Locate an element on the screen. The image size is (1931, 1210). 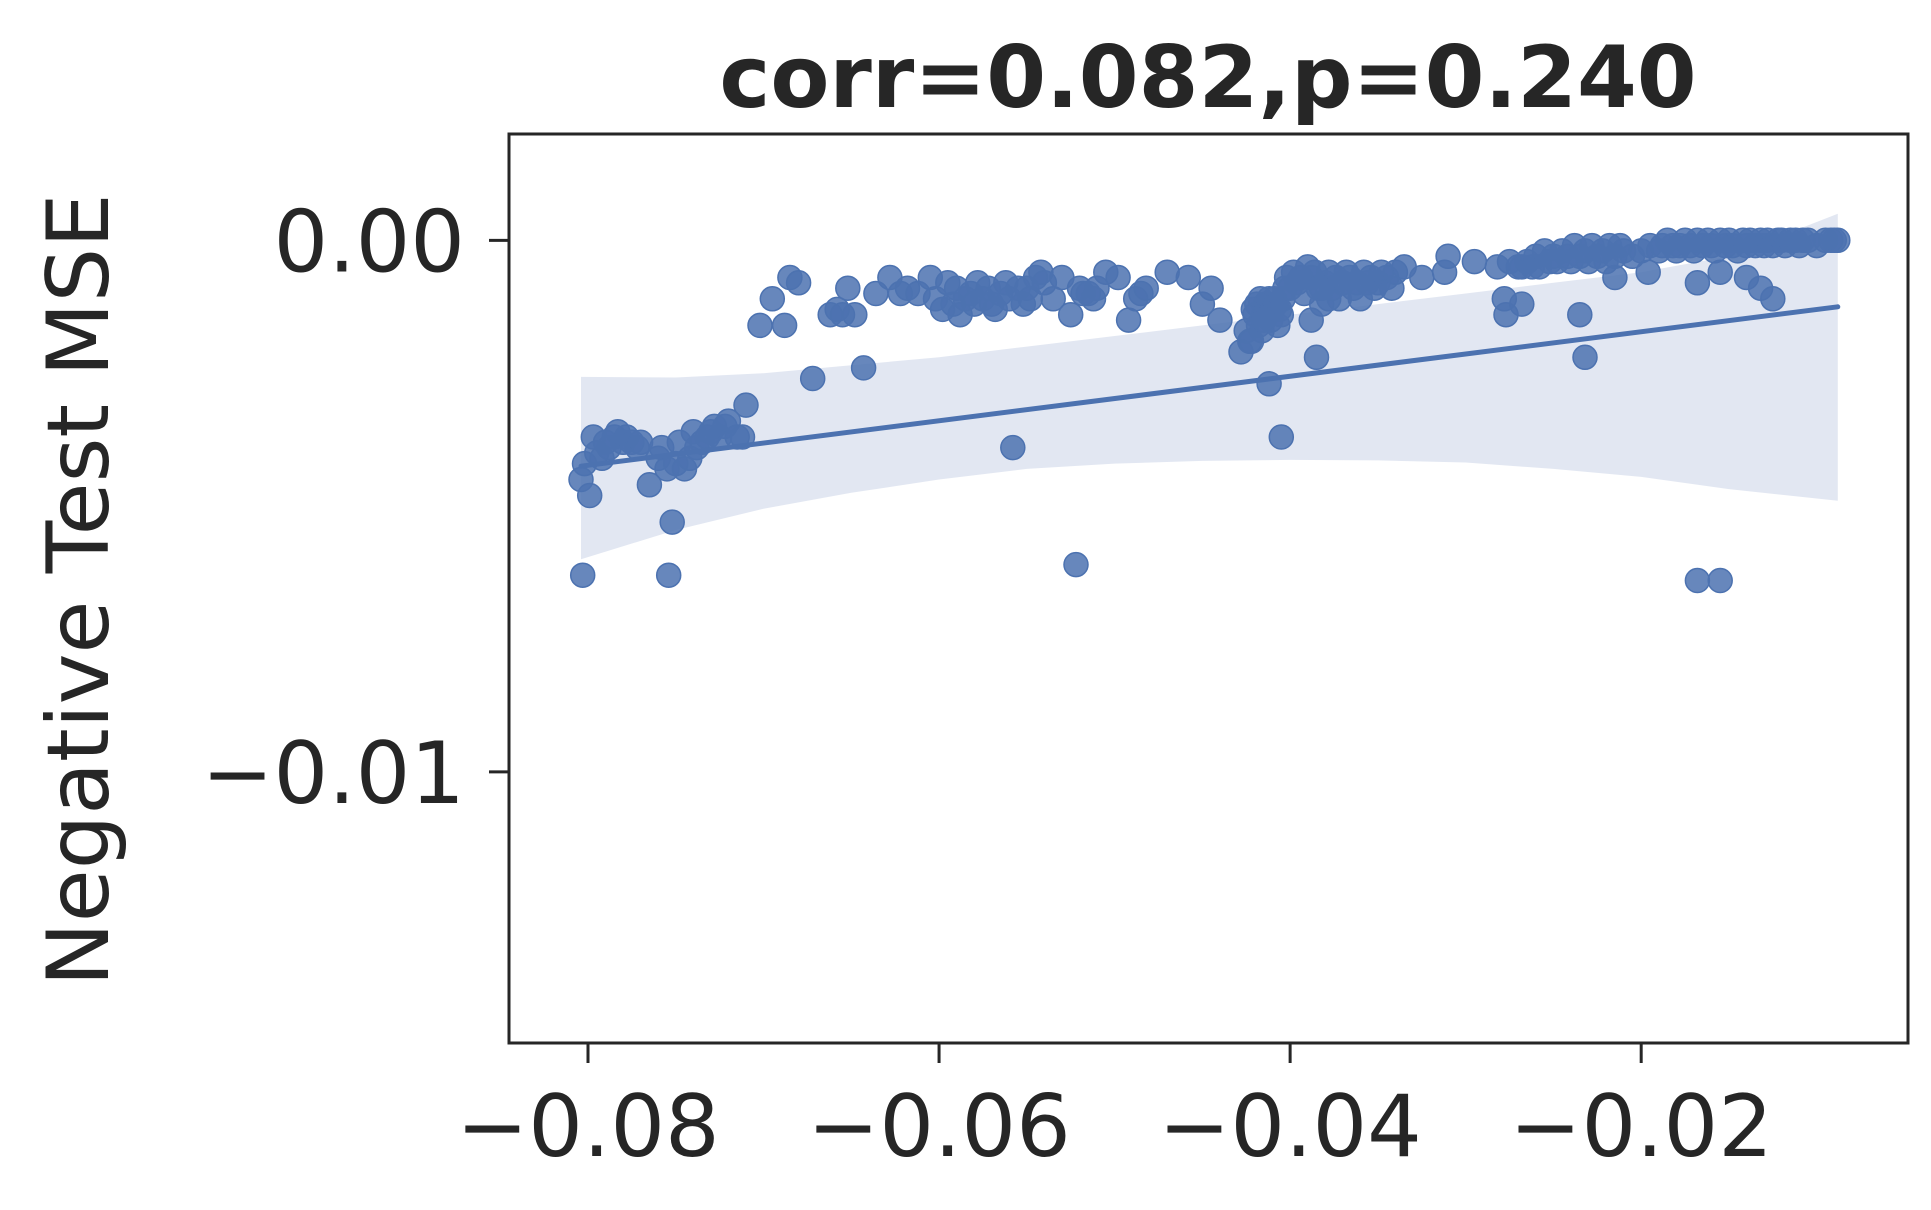
x-tick-label: −0.02 is located at coordinates (1641, 1127).